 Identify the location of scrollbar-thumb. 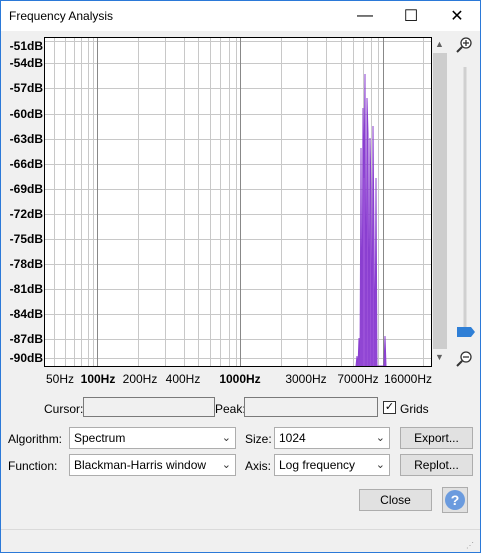
(440, 201).